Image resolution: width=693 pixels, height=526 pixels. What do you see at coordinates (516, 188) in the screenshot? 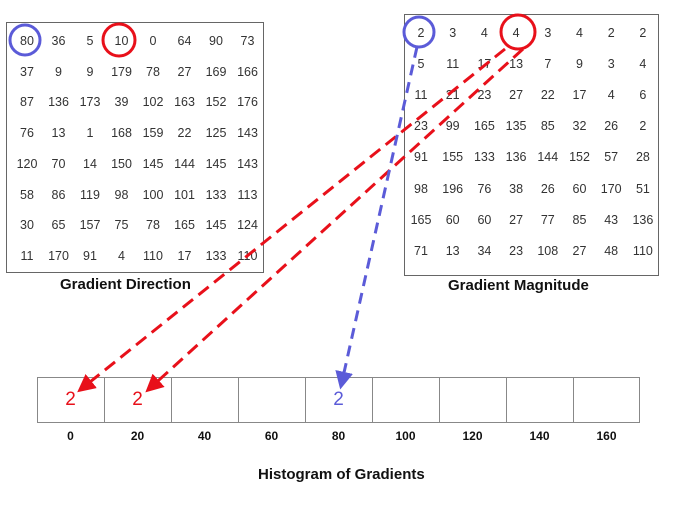
I see `magnitude-cell: 38` at bounding box center [516, 188].